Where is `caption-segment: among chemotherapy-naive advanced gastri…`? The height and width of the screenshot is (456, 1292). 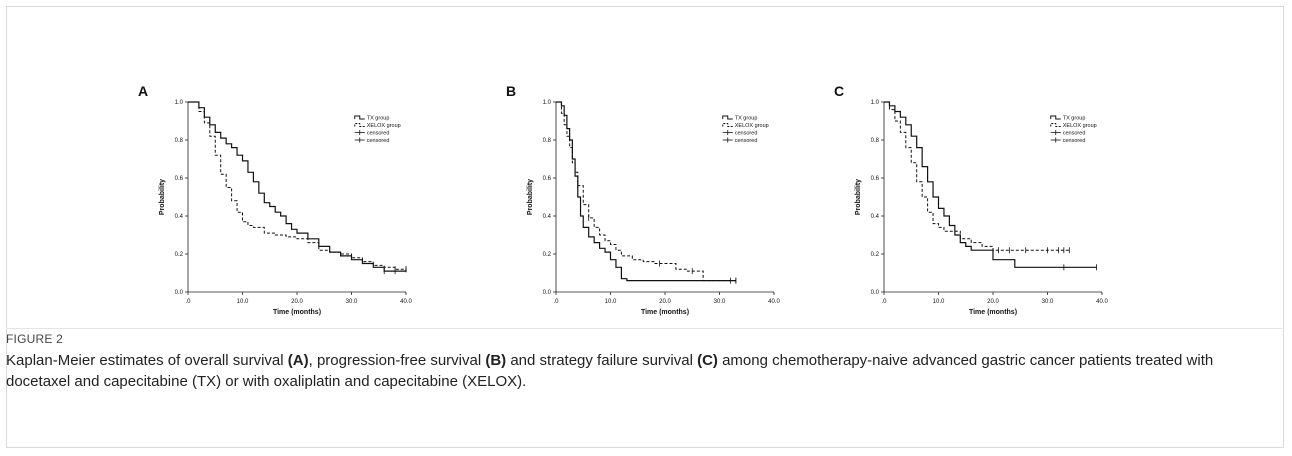 caption-segment: among chemotherapy-naive advanced gastri… is located at coordinates (610, 371).